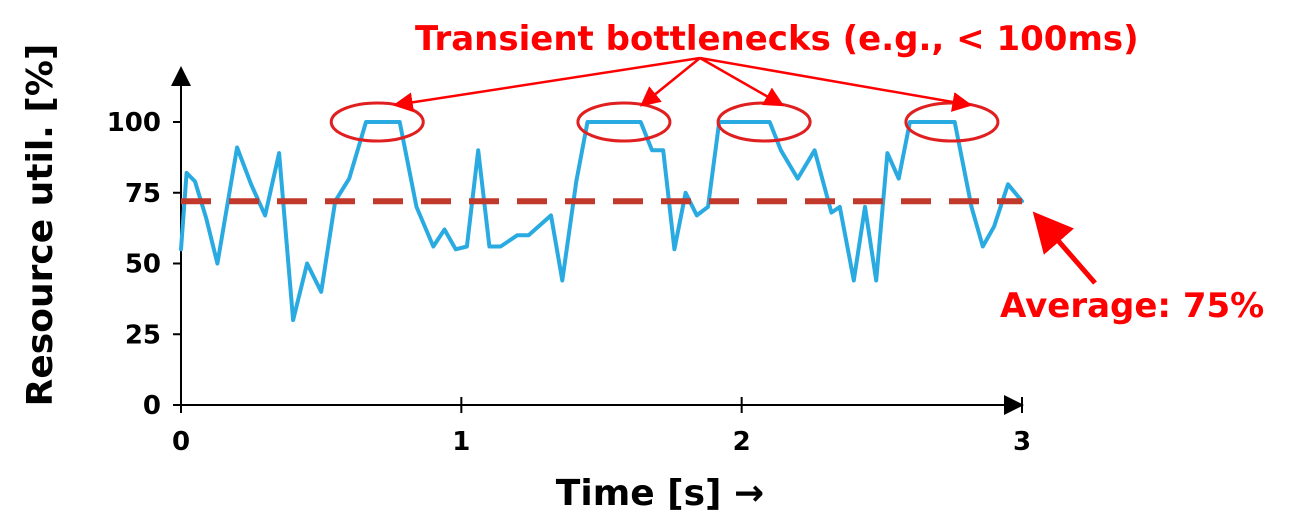 This screenshot has height=519, width=1306. What do you see at coordinates (143, 194) in the screenshot?
I see `y-tick-label: 75` at bounding box center [143, 194].